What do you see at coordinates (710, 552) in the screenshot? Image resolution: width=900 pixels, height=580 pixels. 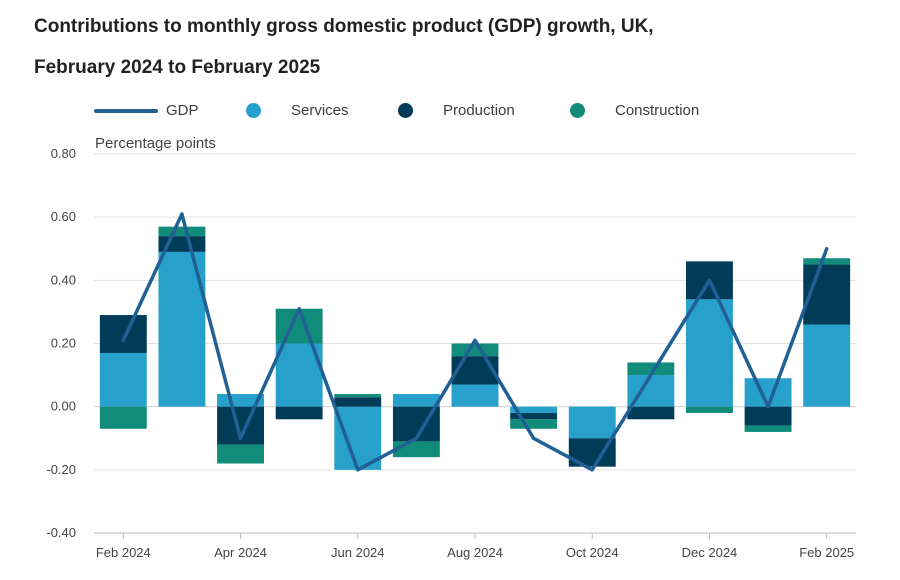 I see `x-tick-label: Dec 2024` at bounding box center [710, 552].